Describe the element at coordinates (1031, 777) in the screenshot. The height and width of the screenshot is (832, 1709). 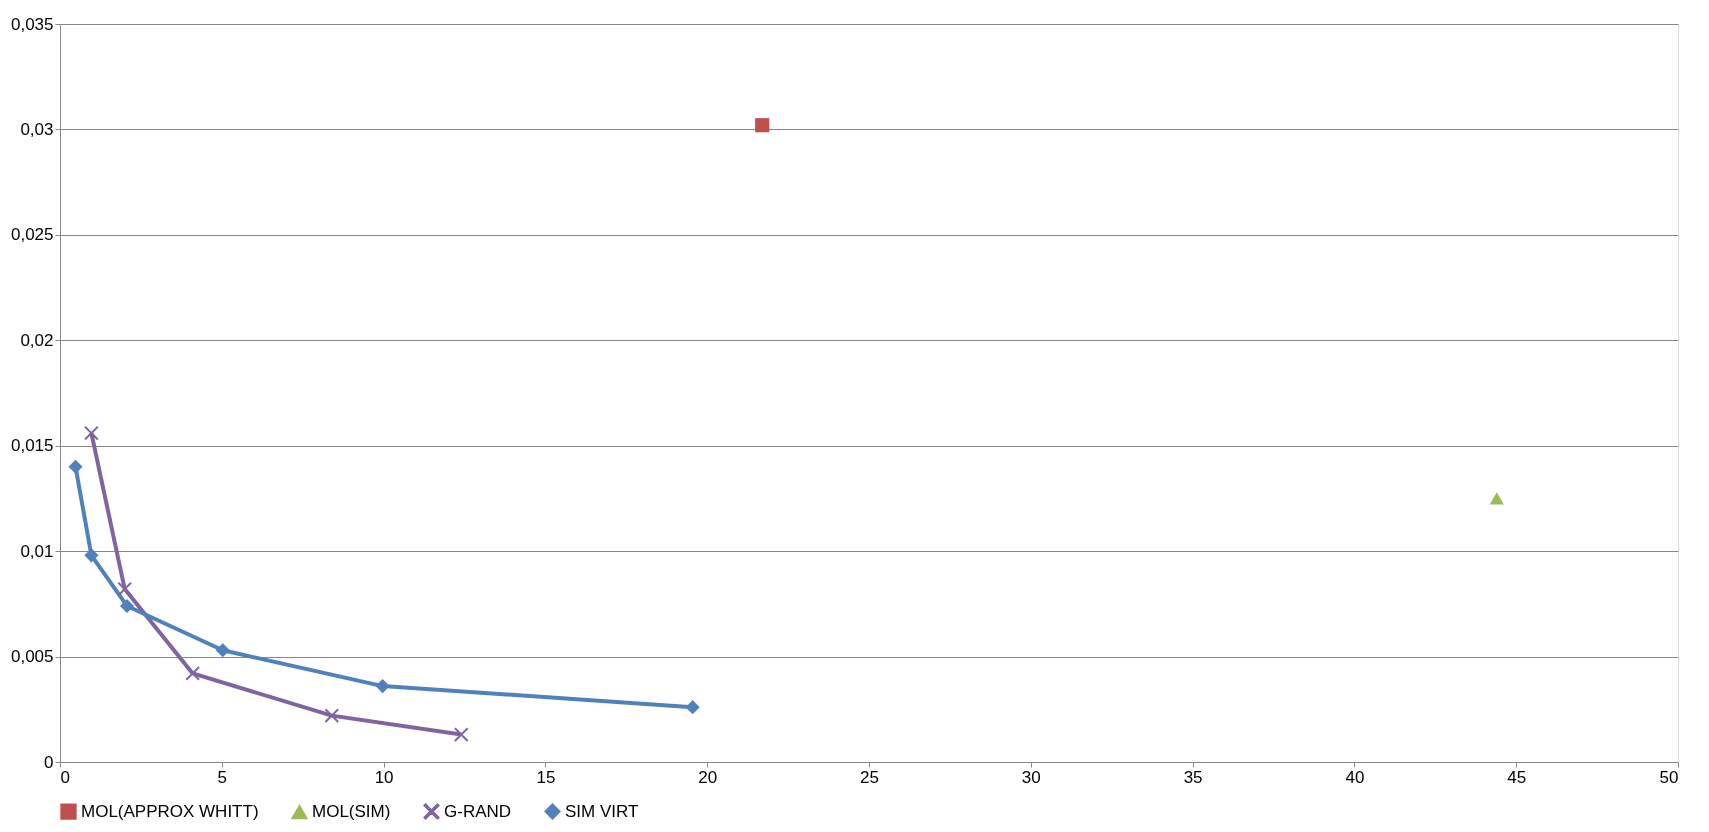
I see `x-tick-label: 30` at that location.